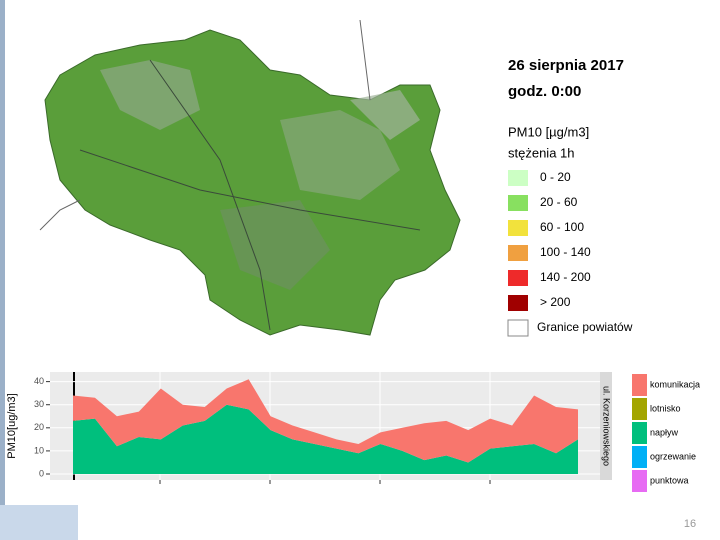  What do you see at coordinates (39, 381) in the screenshot?
I see `y-tick-label: 40` at bounding box center [39, 381].